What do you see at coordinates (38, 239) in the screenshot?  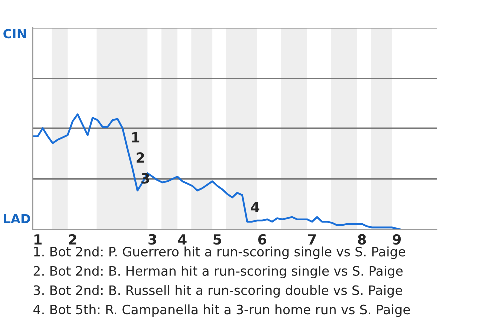 I see `x-tick-label: 1` at bounding box center [38, 239].